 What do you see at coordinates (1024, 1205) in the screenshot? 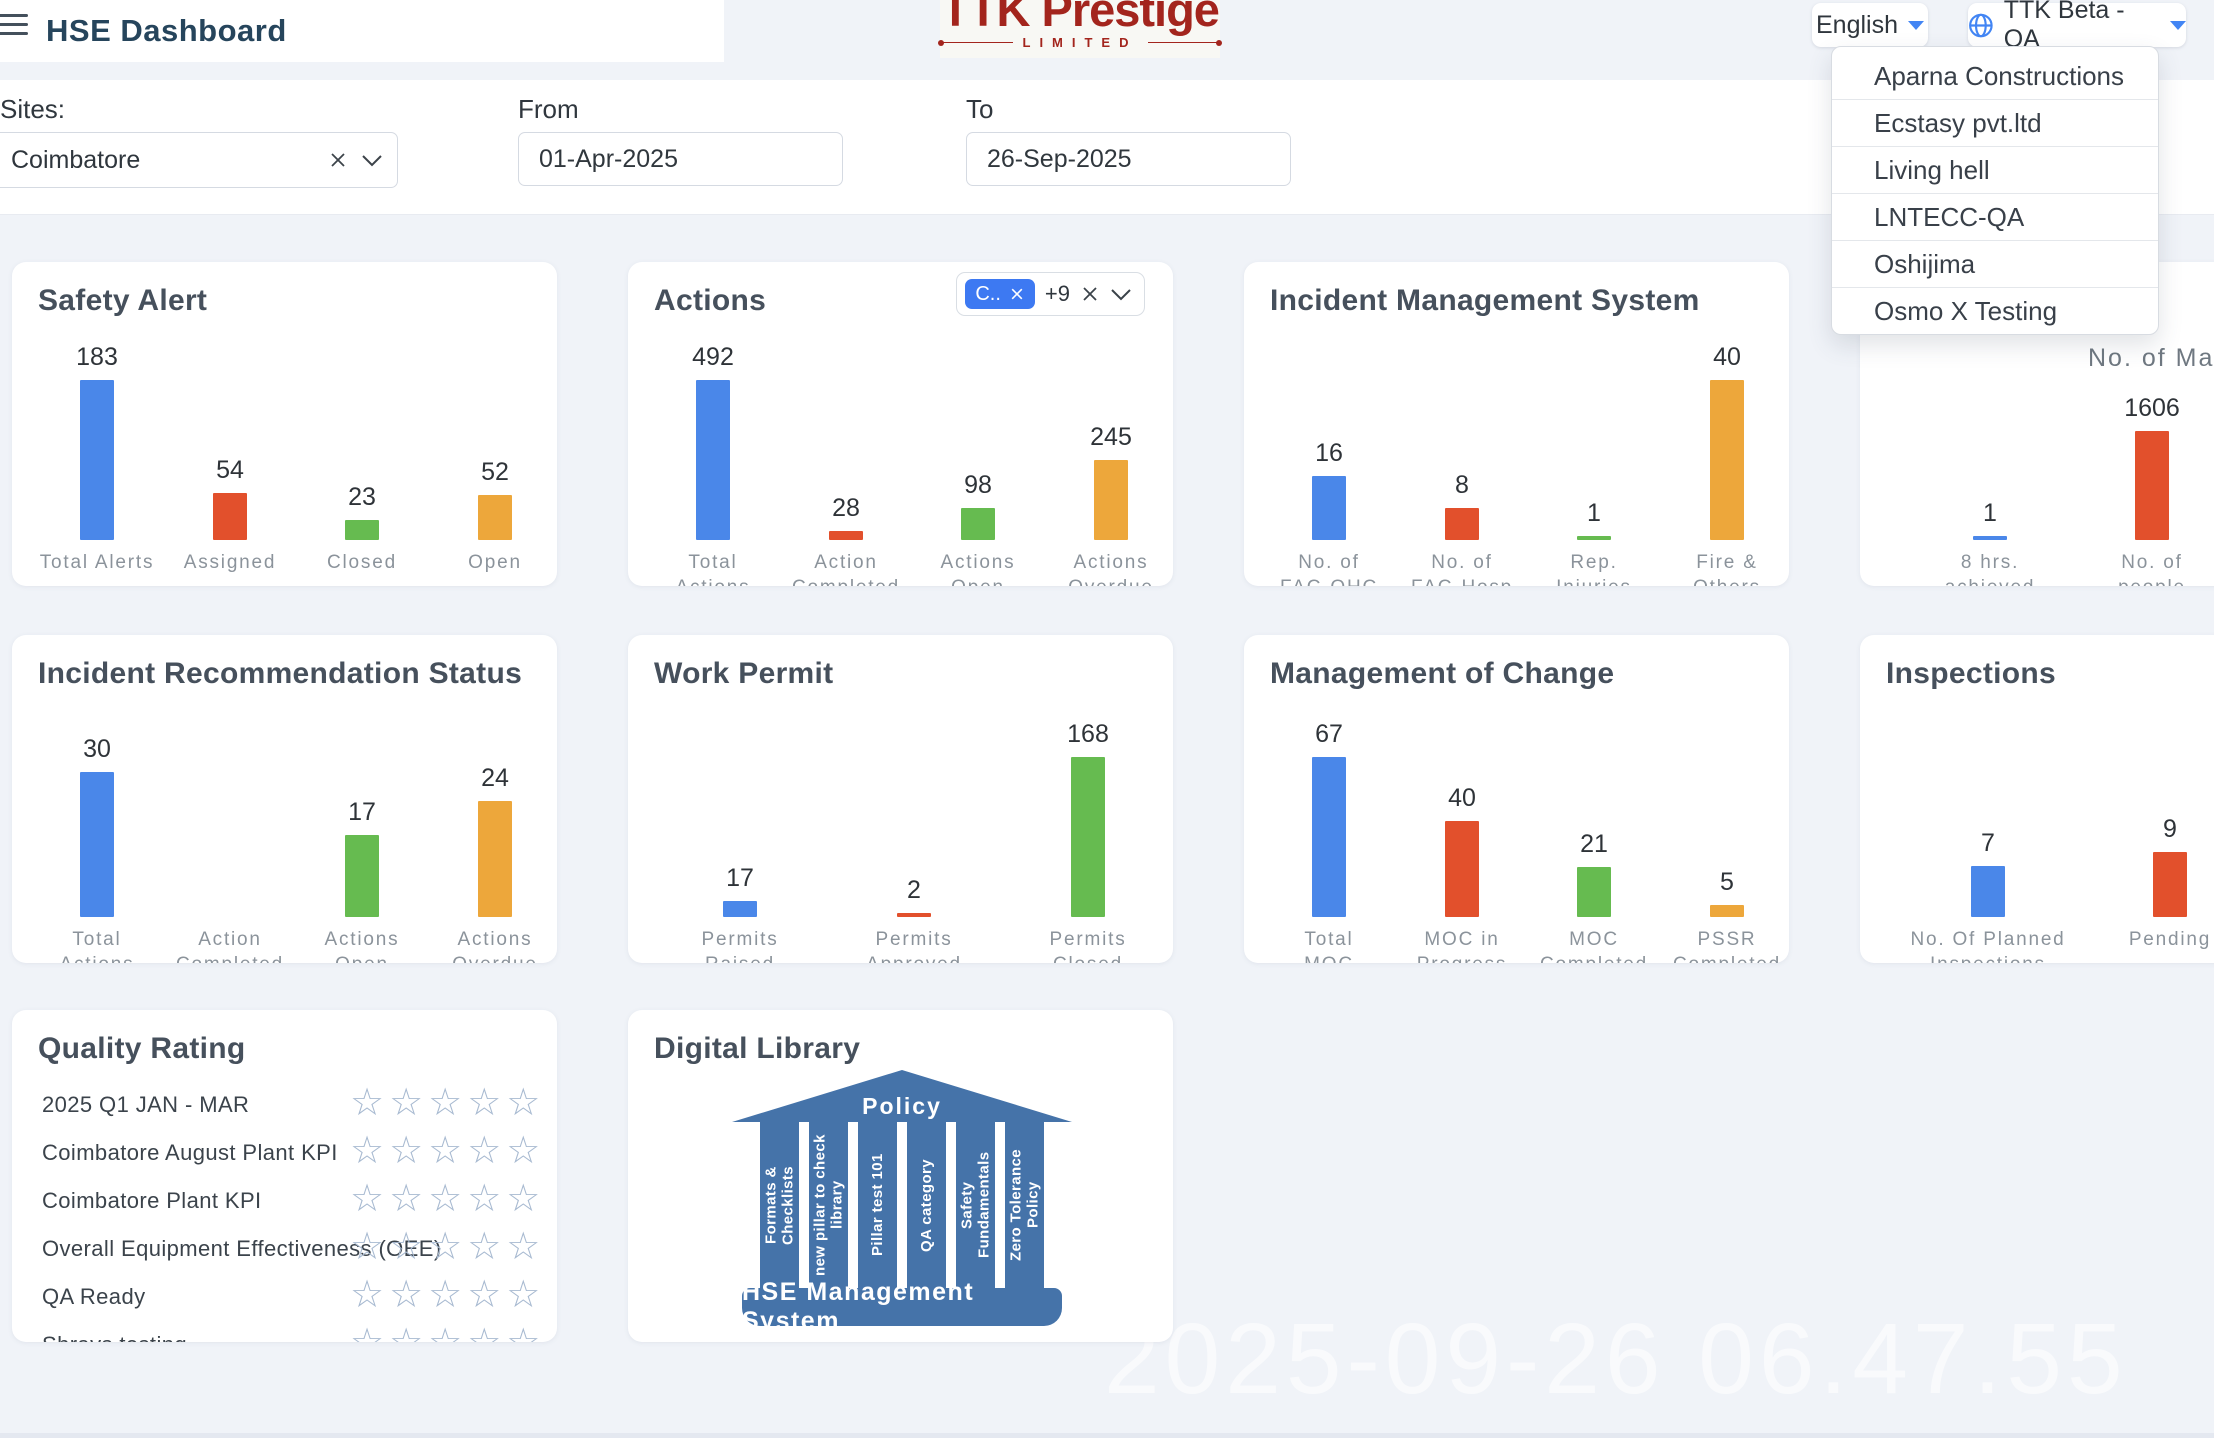
I see `temple-pillar: Zero Tolerance Policy` at bounding box center [1024, 1205].